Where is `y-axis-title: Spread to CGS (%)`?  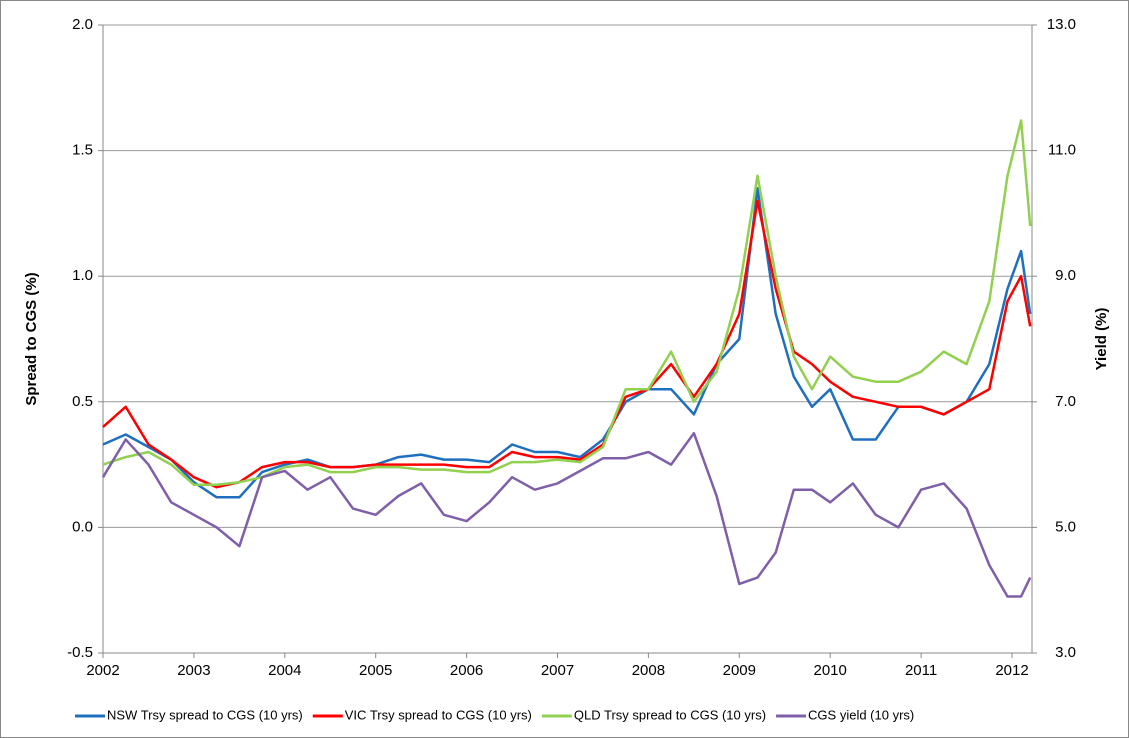 y-axis-title: Spread to CGS (%) is located at coordinates (31, 338).